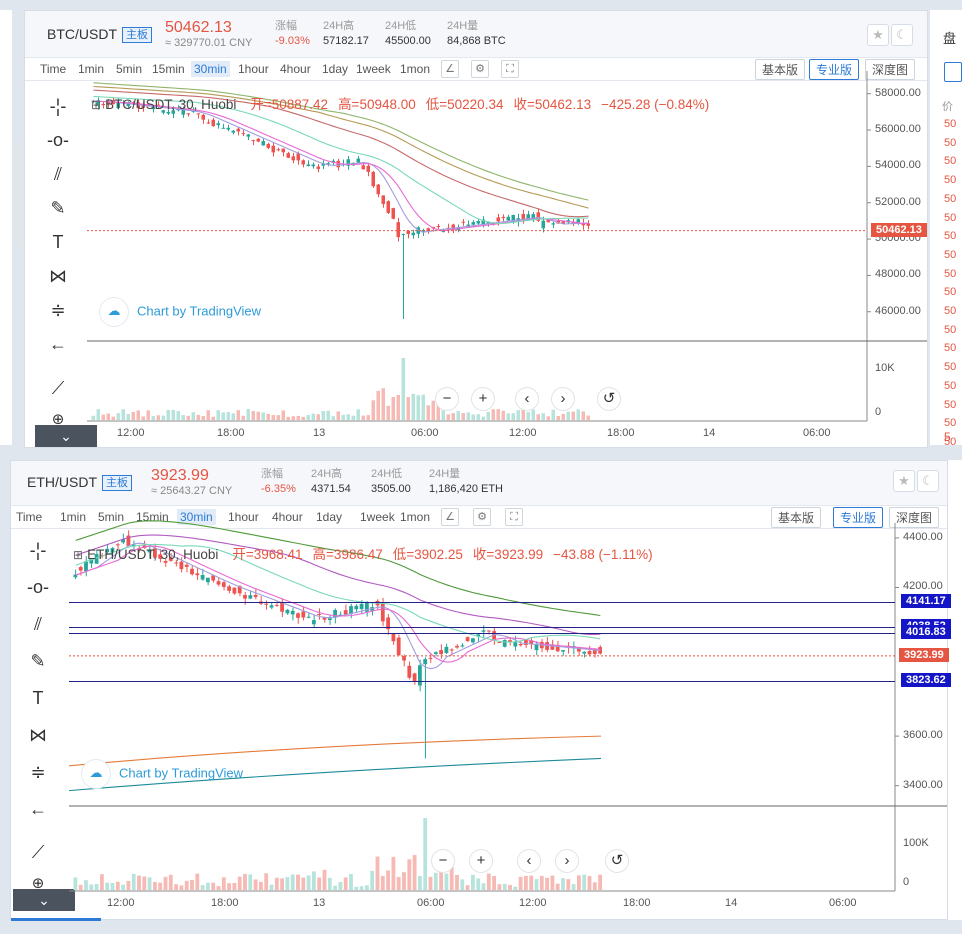 The image size is (962, 934). What do you see at coordinates (327, 474) in the screenshot?
I see `stat-label: 24H高` at bounding box center [327, 474].